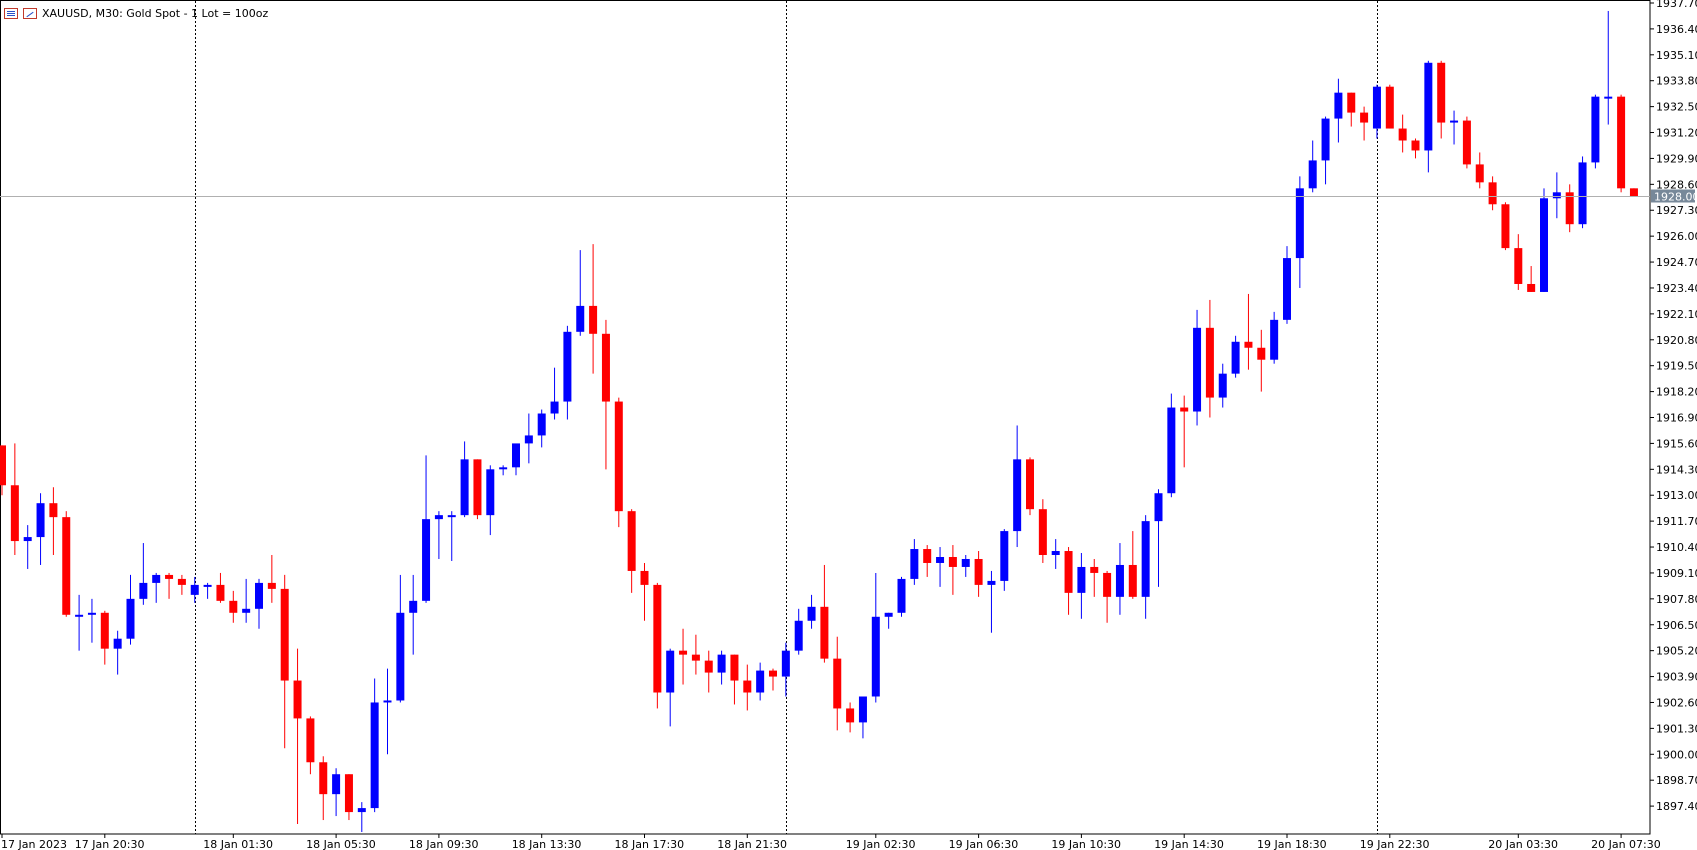 Image resolution: width=1697 pixels, height=850 pixels. I want to click on y-tick-label: 1935.10, so click(1676, 55).